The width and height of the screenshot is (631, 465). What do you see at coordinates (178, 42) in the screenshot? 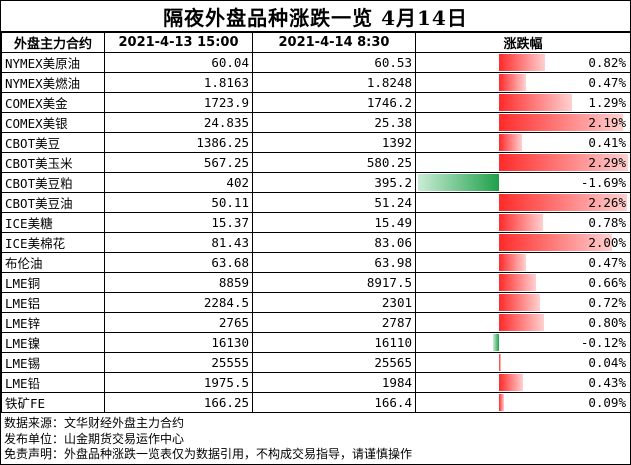
I see `header-prev-close: 2021-4-13 15:00` at bounding box center [178, 42].